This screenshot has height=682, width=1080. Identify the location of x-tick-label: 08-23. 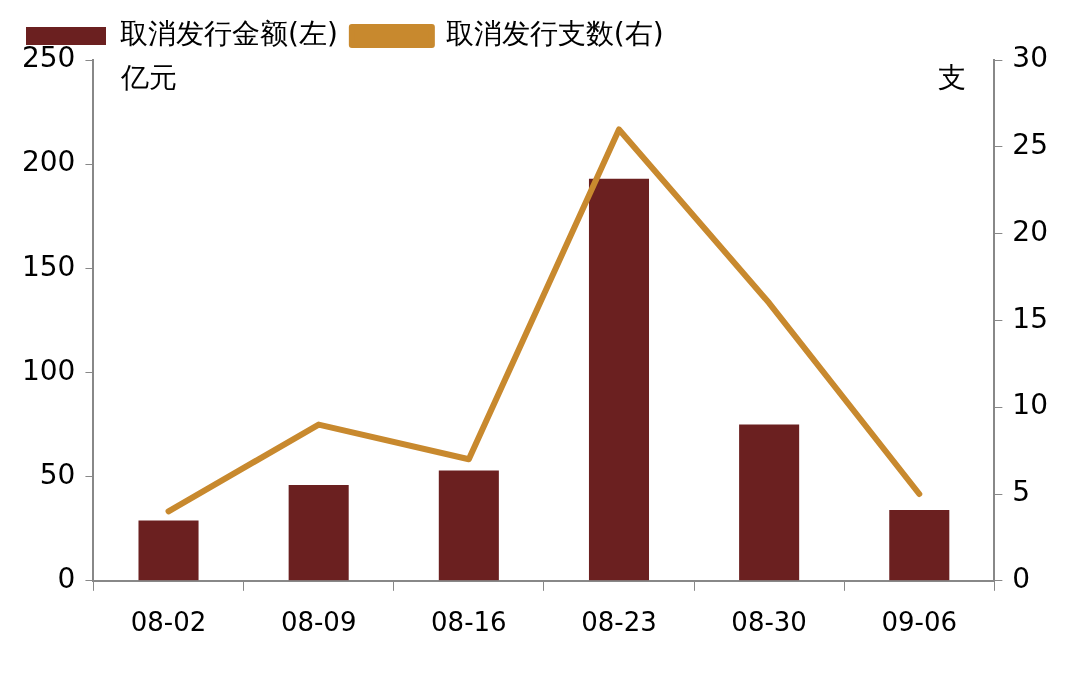
(619, 622).